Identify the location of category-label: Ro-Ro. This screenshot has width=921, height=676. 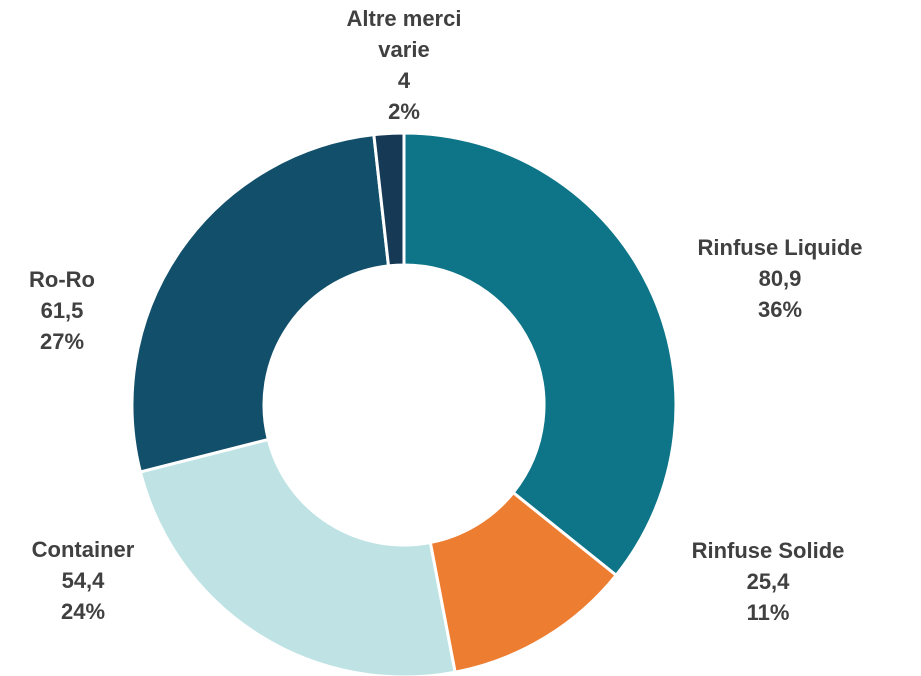
(62, 279).